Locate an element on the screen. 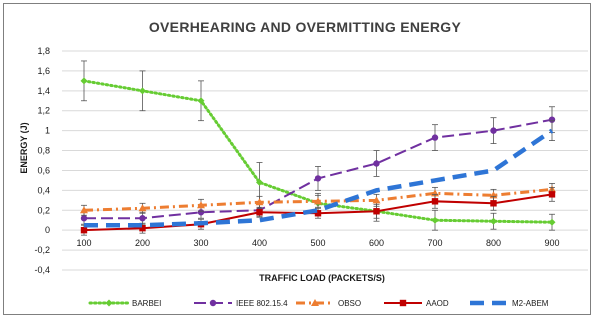 The width and height of the screenshot is (596, 320). legend-item: M2-ABEM is located at coordinates (509, 303).